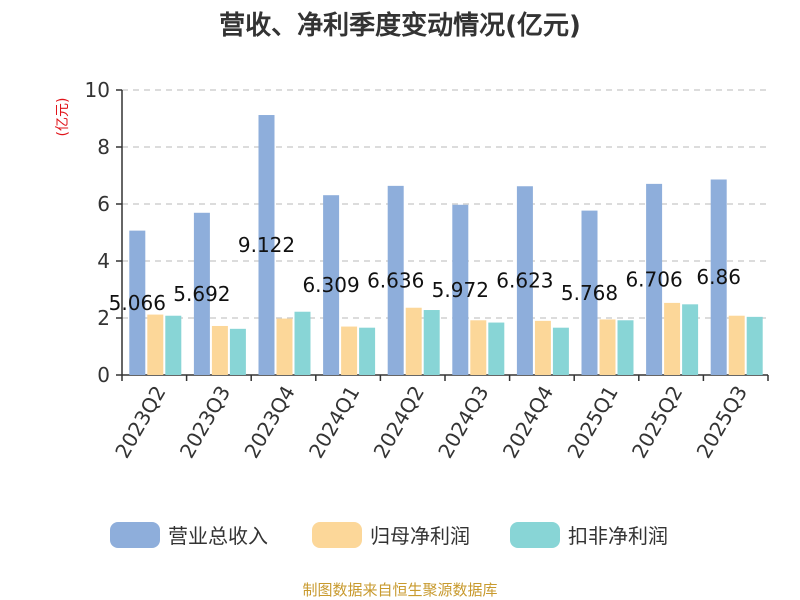  I want to click on bar-0-2024Q2, so click(395, 280).